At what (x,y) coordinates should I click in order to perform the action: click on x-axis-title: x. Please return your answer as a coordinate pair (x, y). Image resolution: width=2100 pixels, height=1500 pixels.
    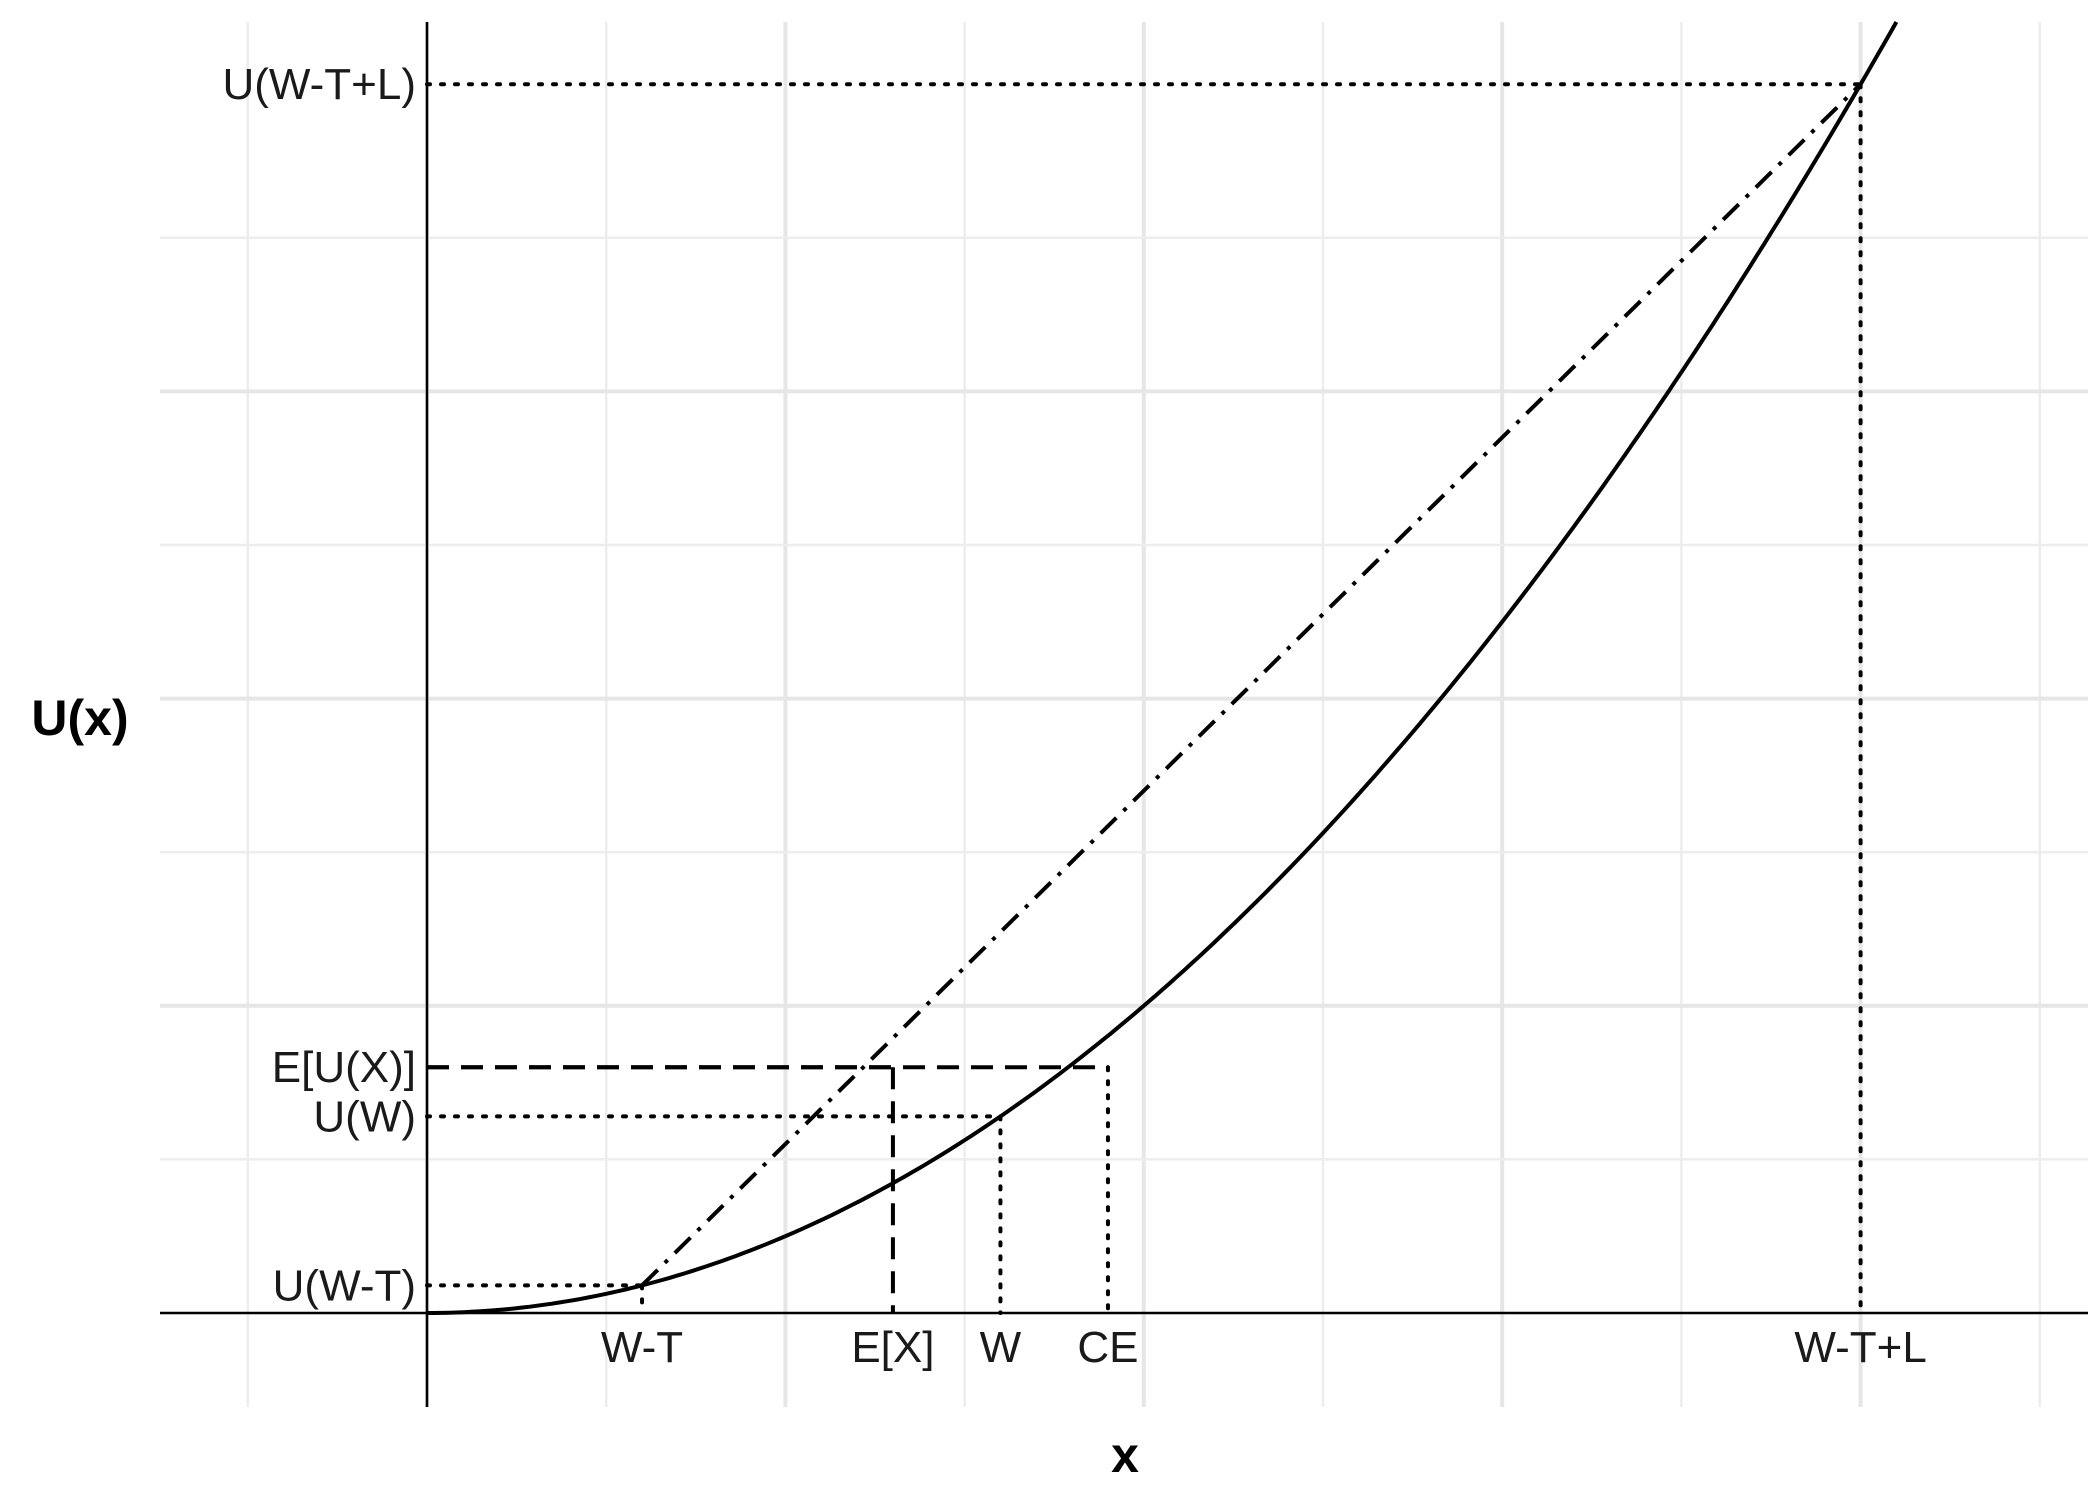
    Looking at the image, I should click on (1125, 1455).